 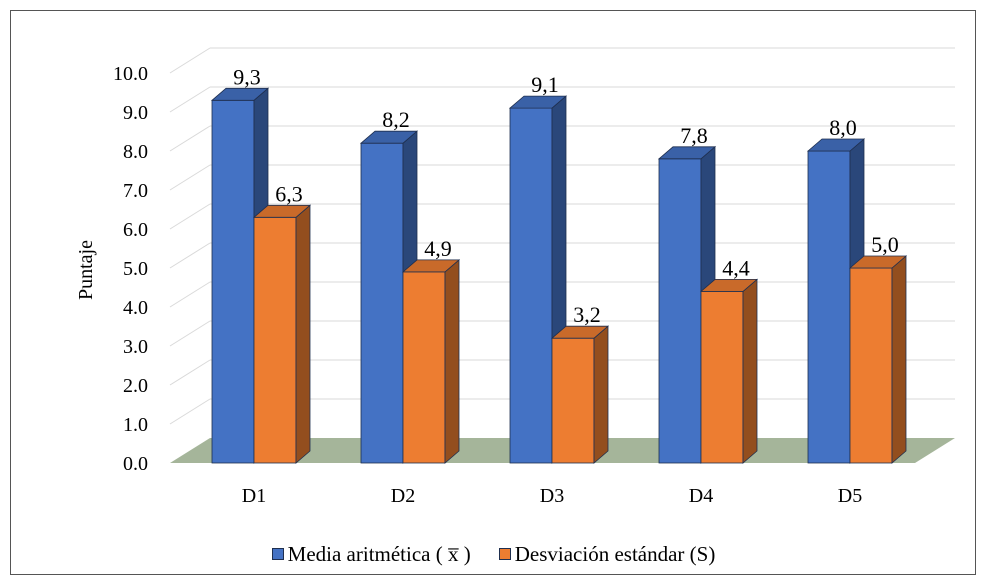 What do you see at coordinates (86, 270) in the screenshot?
I see `y-axis-title: Puntaje` at bounding box center [86, 270].